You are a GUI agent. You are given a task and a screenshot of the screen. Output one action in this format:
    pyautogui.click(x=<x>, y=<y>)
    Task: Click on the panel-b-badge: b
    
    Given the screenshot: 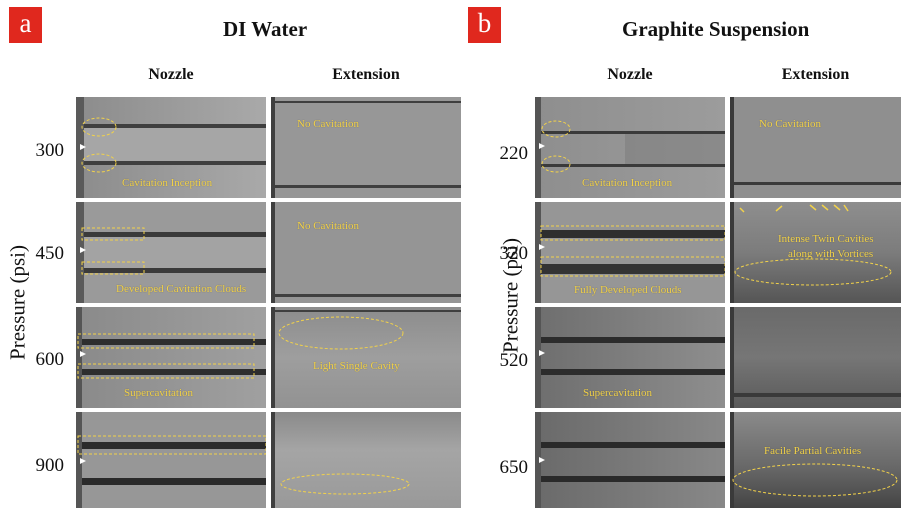 What is the action you would take?
    pyautogui.click(x=484, y=25)
    